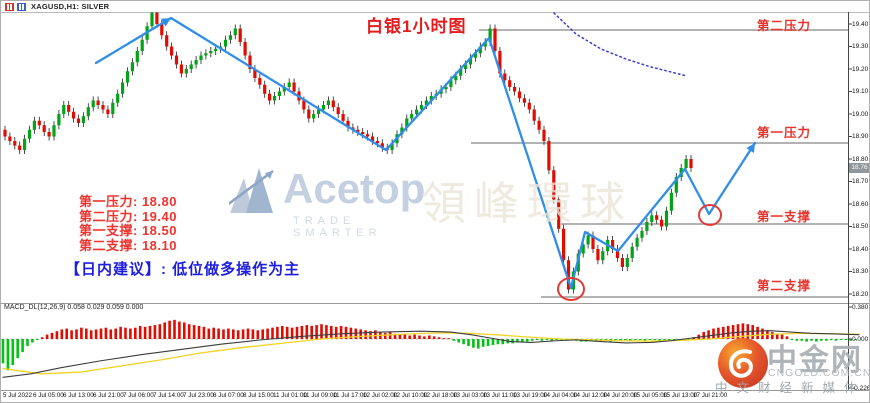 The width and height of the screenshot is (870, 403). Describe the element at coordinates (860, 181) in the screenshot. I see `price-axis-label: 18.70` at that location.